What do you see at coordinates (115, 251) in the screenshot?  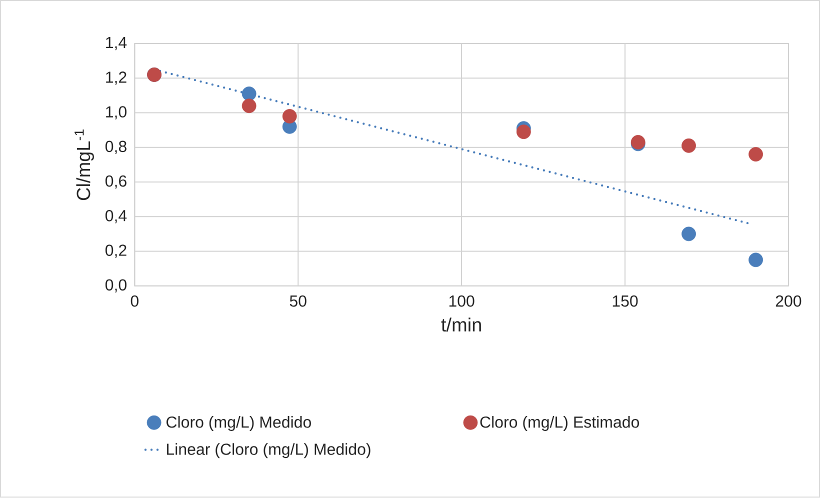 I see `y-tick-label: 0,2` at bounding box center [115, 251].